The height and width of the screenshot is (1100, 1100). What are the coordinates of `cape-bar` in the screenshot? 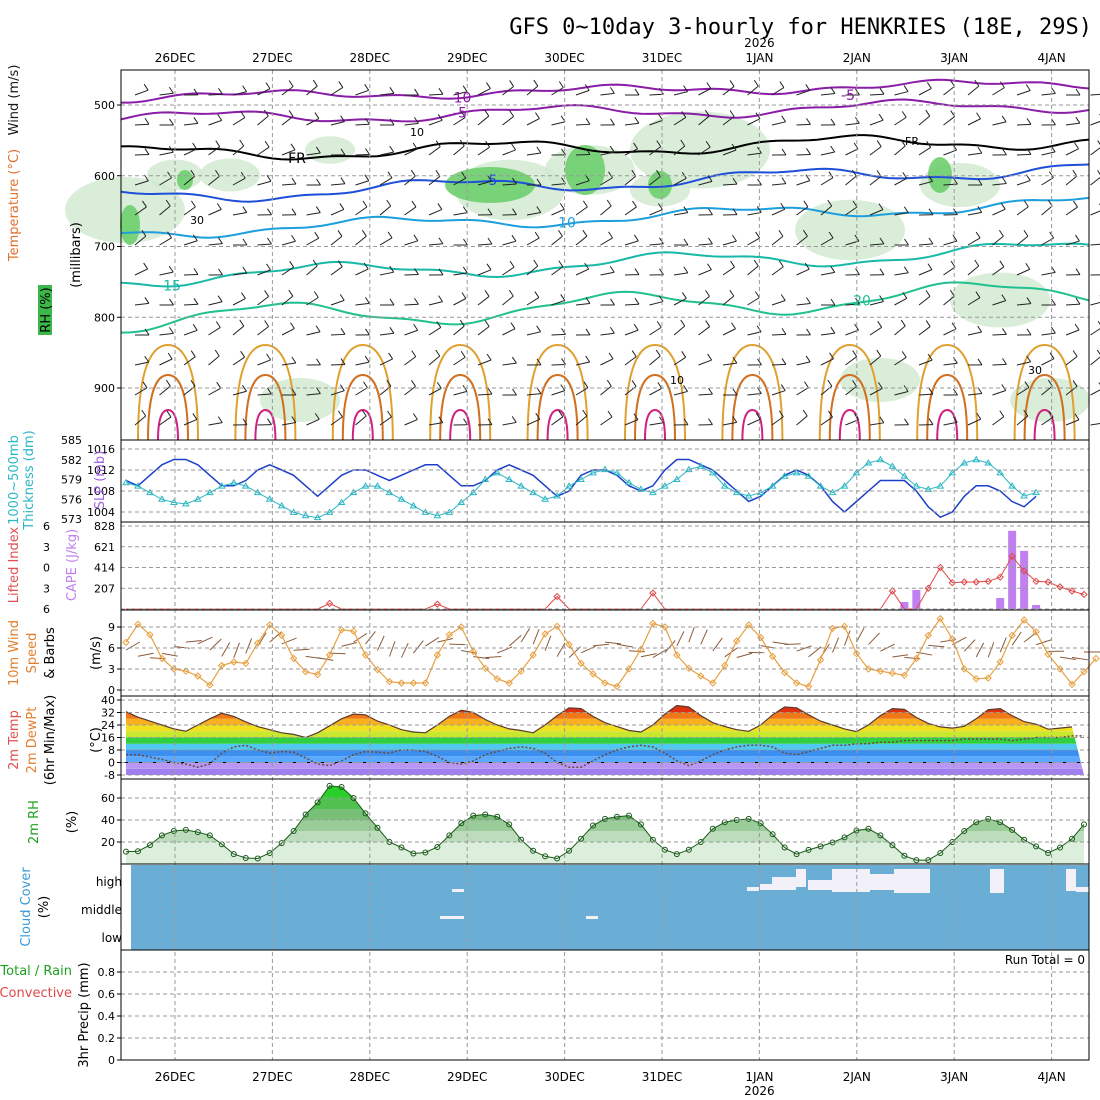 It's located at (904, 605).